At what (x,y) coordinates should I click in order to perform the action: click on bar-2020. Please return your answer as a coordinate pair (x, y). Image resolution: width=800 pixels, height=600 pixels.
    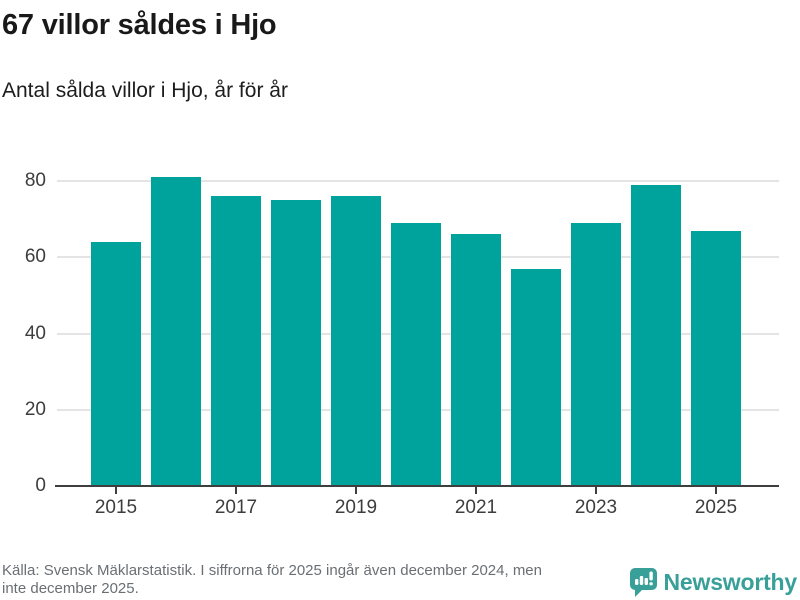
    Looking at the image, I should click on (416, 354).